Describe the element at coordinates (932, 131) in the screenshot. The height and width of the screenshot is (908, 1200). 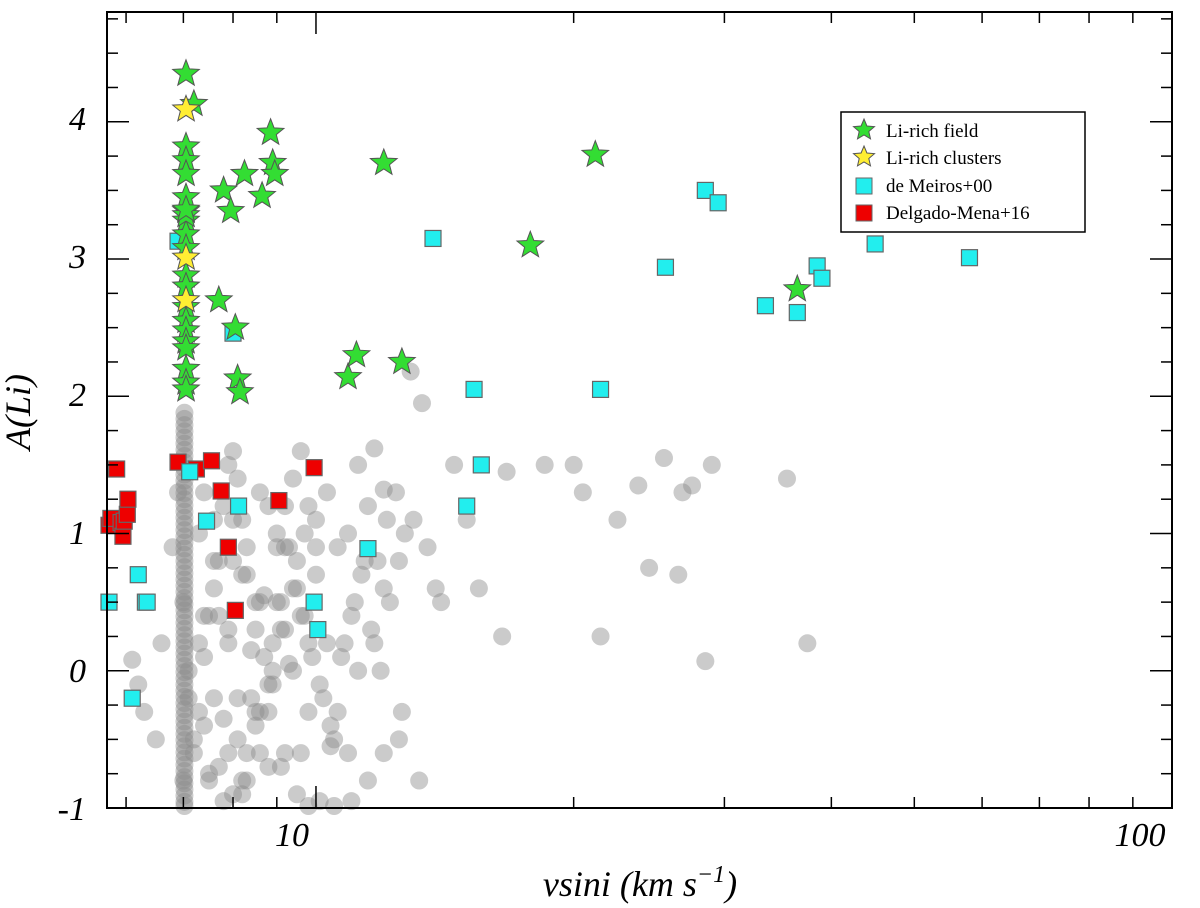
I see `legend-label-li-rich-field: Li-rich field` at that location.